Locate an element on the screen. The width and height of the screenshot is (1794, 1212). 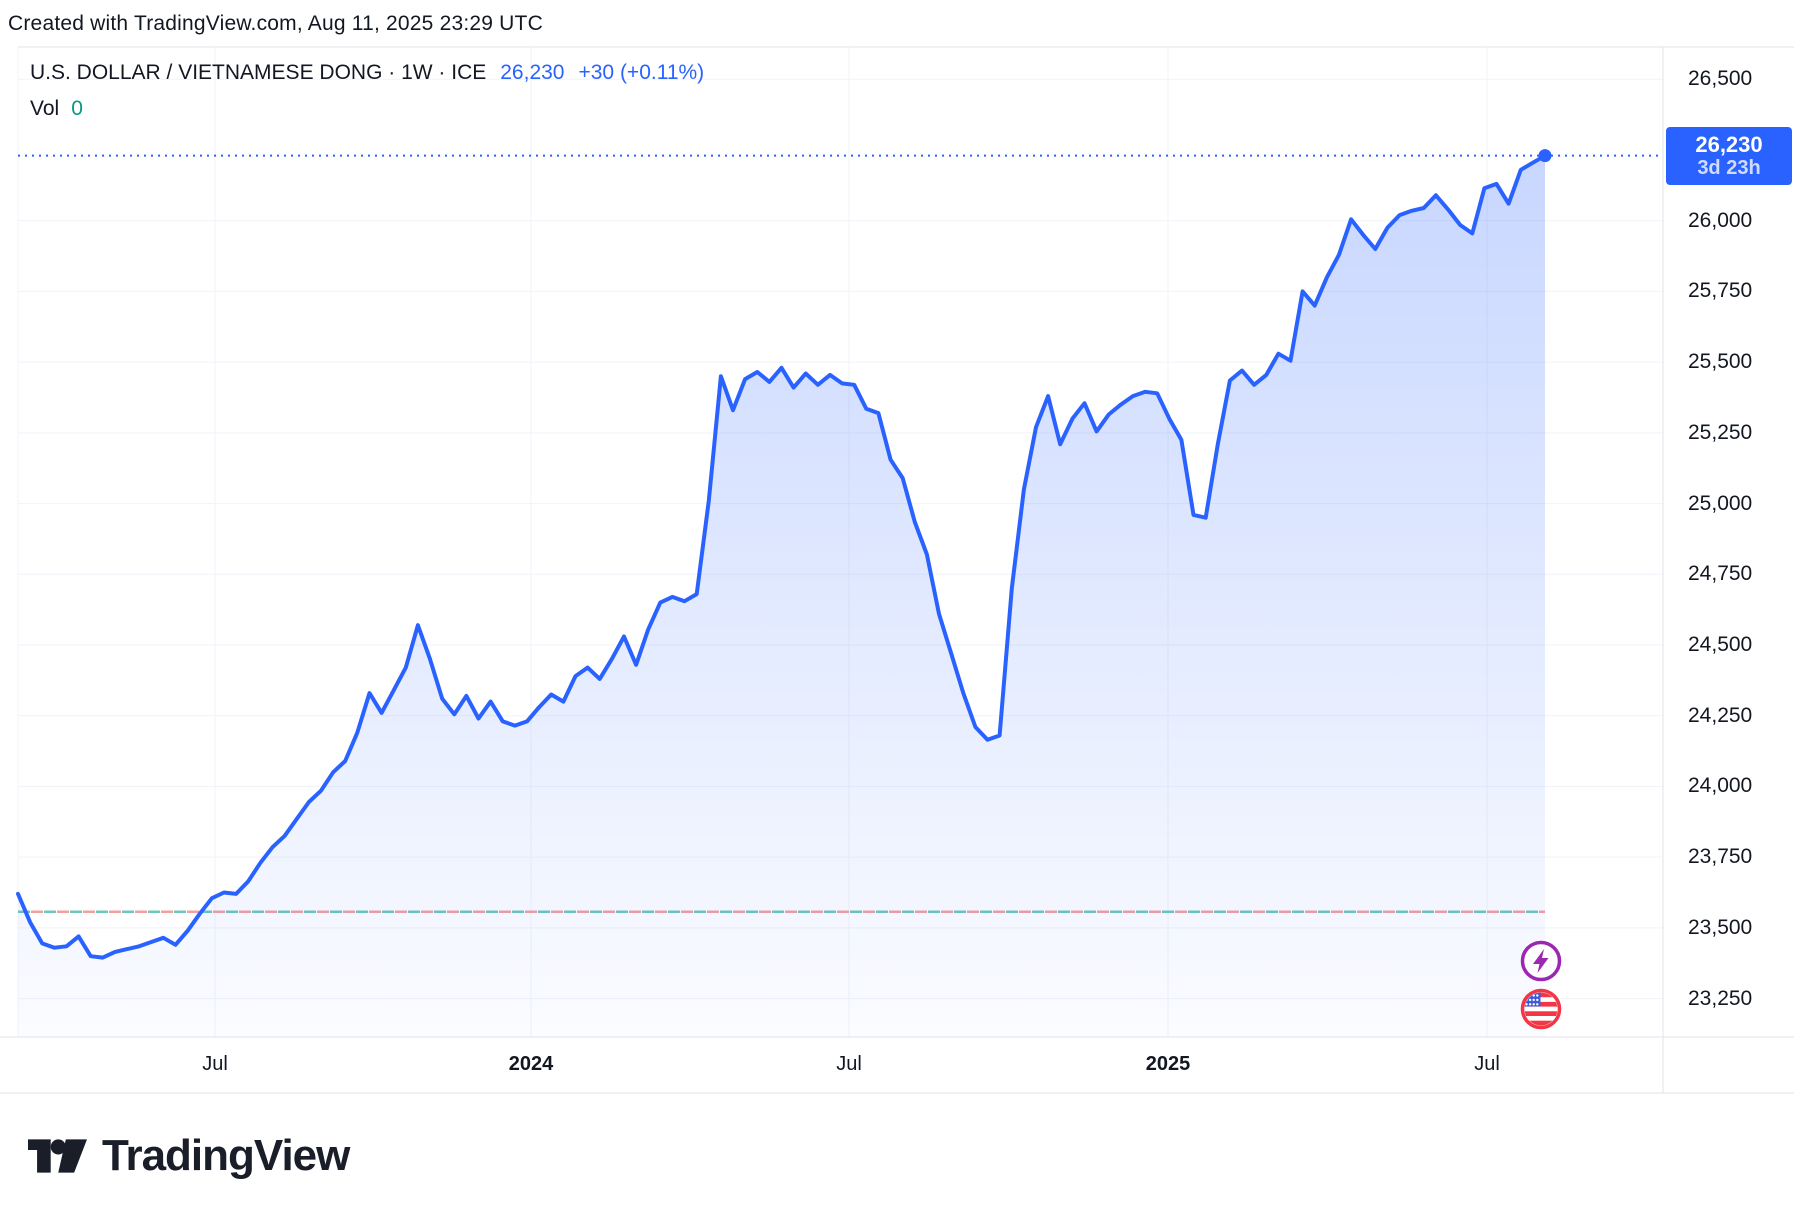
symbol-title: U.S. DOLLAR / VIETNAMESE DONG · 1W · ICE is located at coordinates (258, 72).